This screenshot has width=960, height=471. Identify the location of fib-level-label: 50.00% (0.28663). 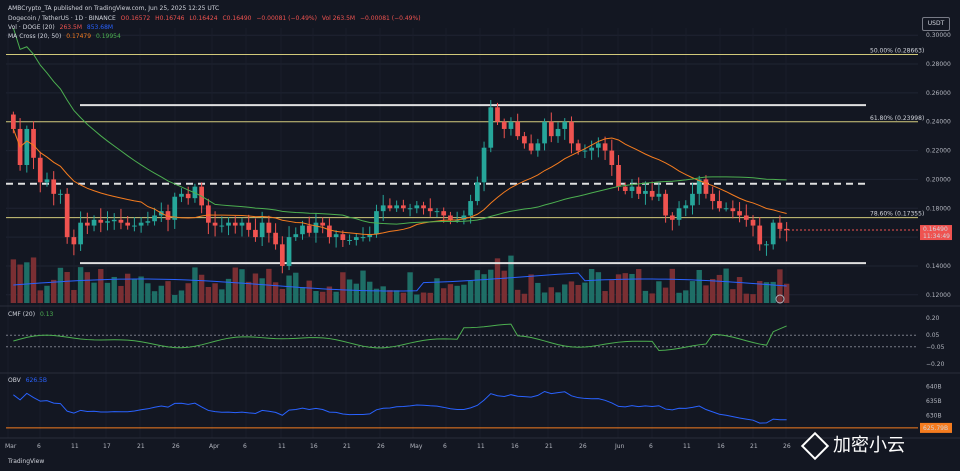
(897, 50).